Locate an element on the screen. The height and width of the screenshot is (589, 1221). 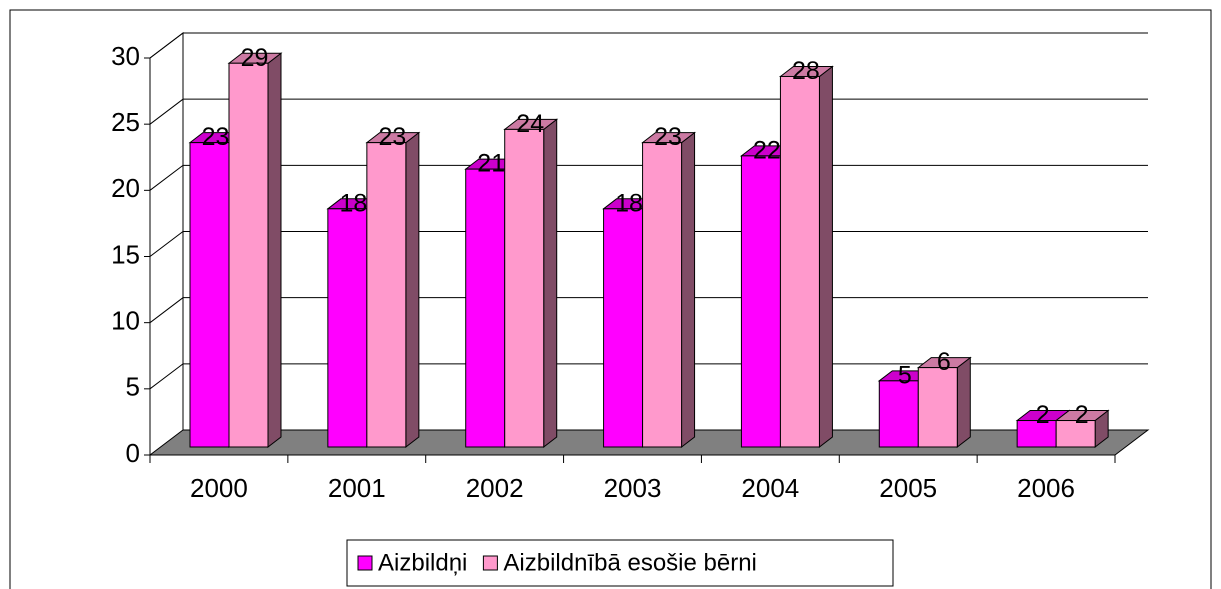
y-tick-label: 25 is located at coordinates (125, 122).